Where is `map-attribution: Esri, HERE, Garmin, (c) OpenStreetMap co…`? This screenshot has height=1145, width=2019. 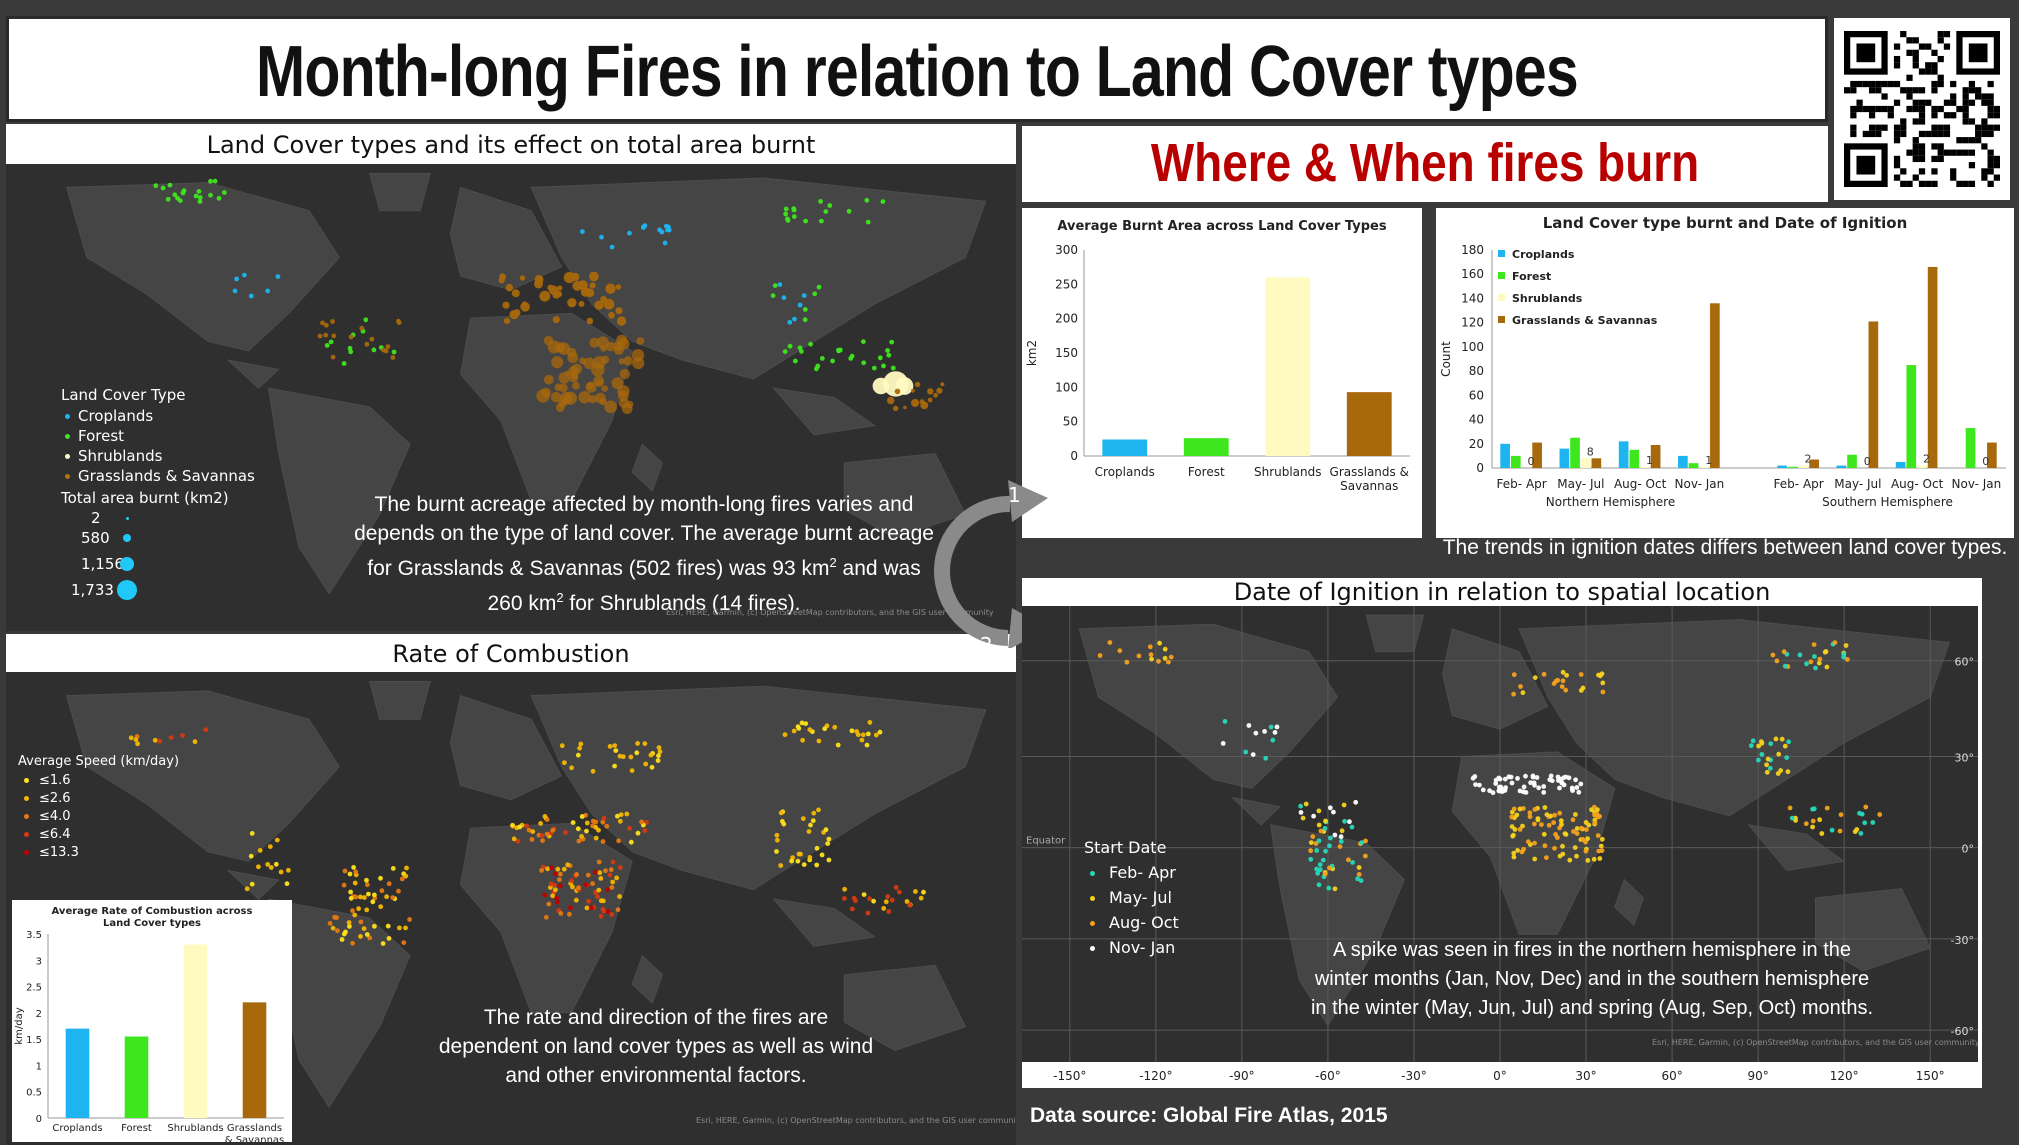
map-attribution: Esri, HERE, Garmin, (c) OpenStreetMap co… is located at coordinates (830, 612).